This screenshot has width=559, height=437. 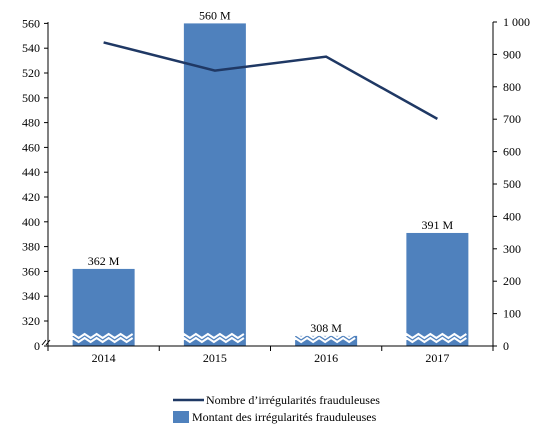 I want to click on left-tick-label: 320, so click(x=31, y=321).